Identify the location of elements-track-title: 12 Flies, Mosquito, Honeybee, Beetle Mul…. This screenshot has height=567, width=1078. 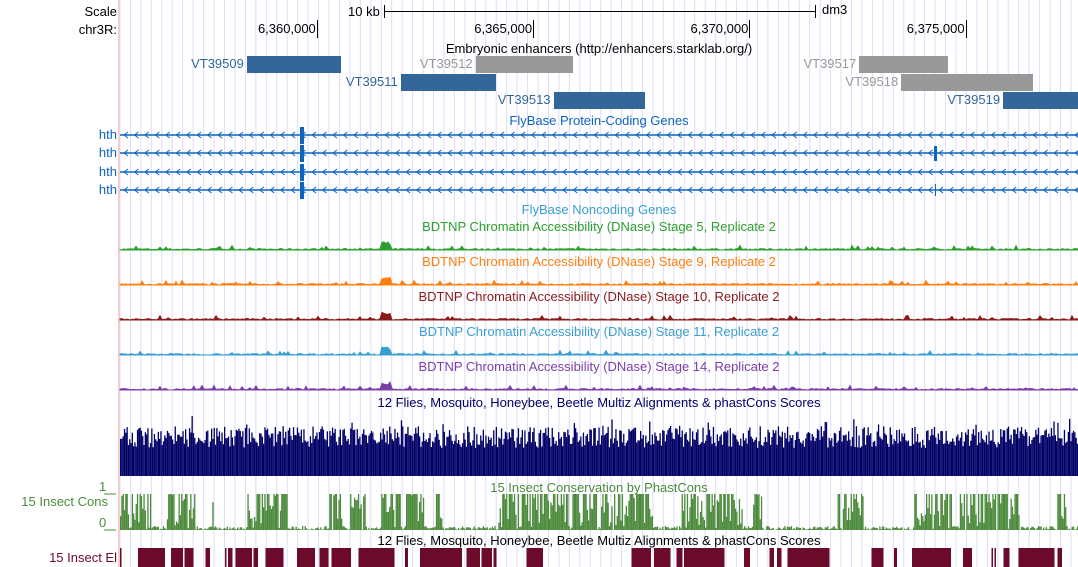
(599, 540).